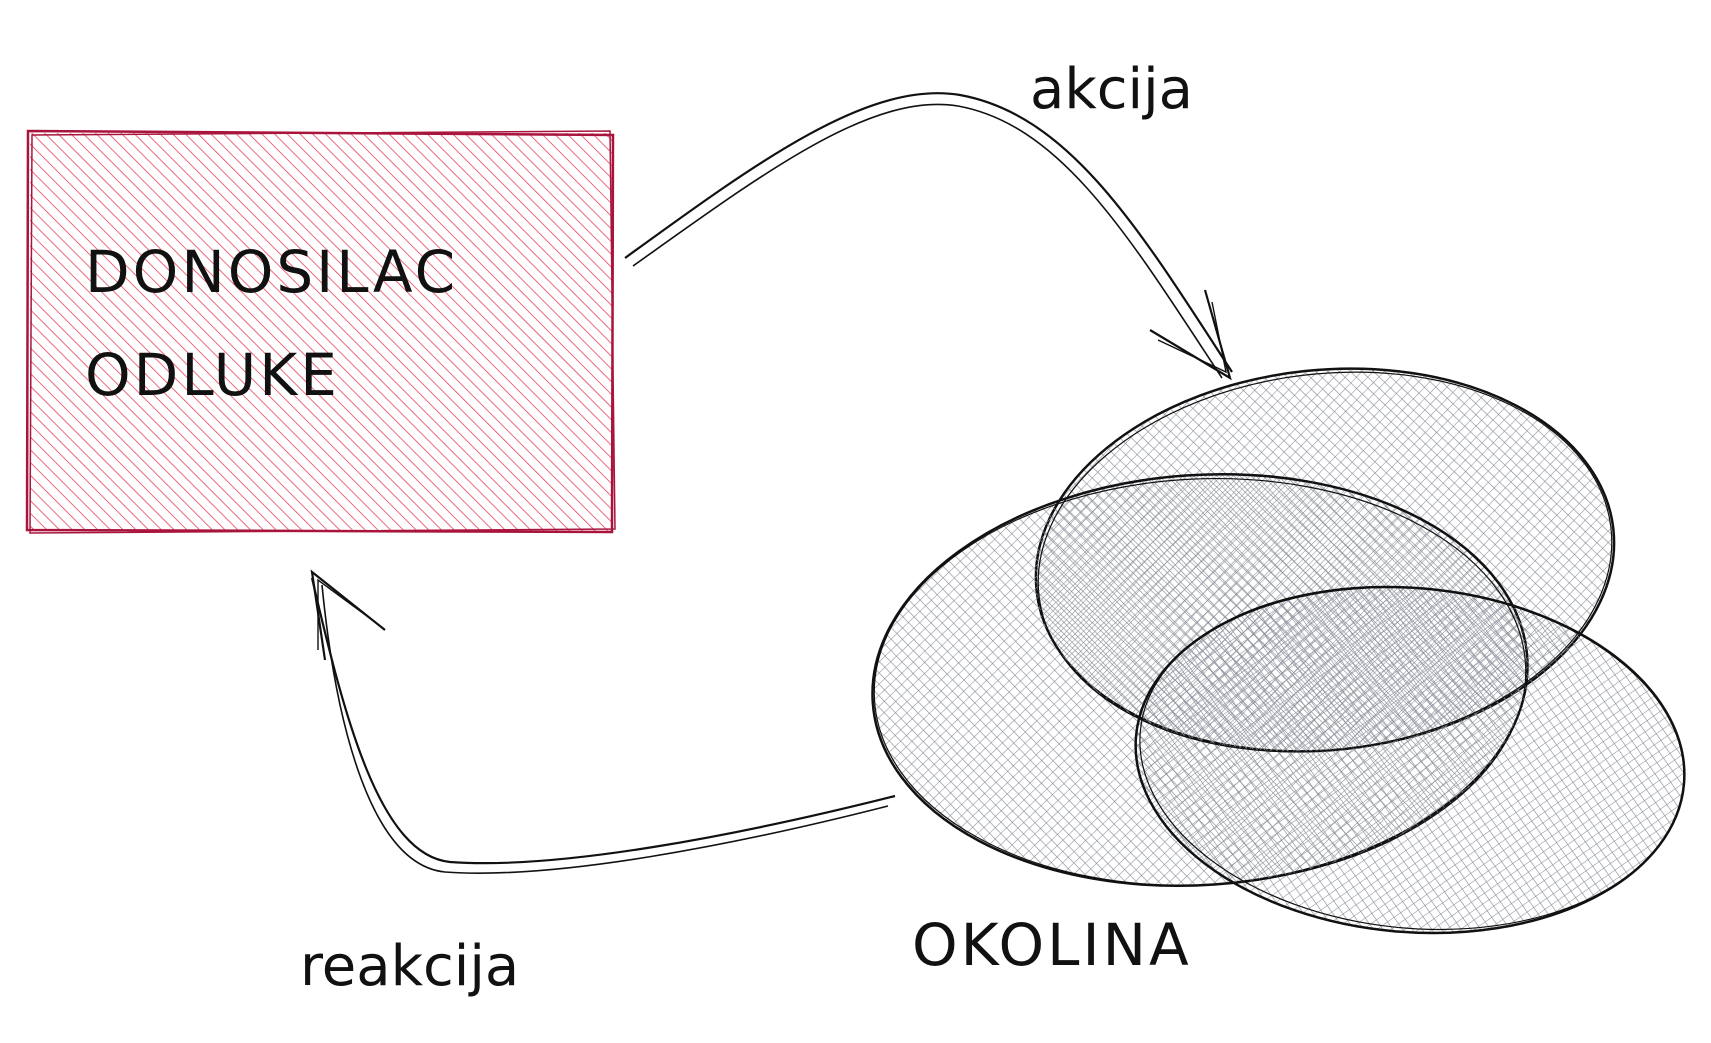 The height and width of the screenshot is (1043, 1711). I want to click on decision-maker-border, so click(320, 331).